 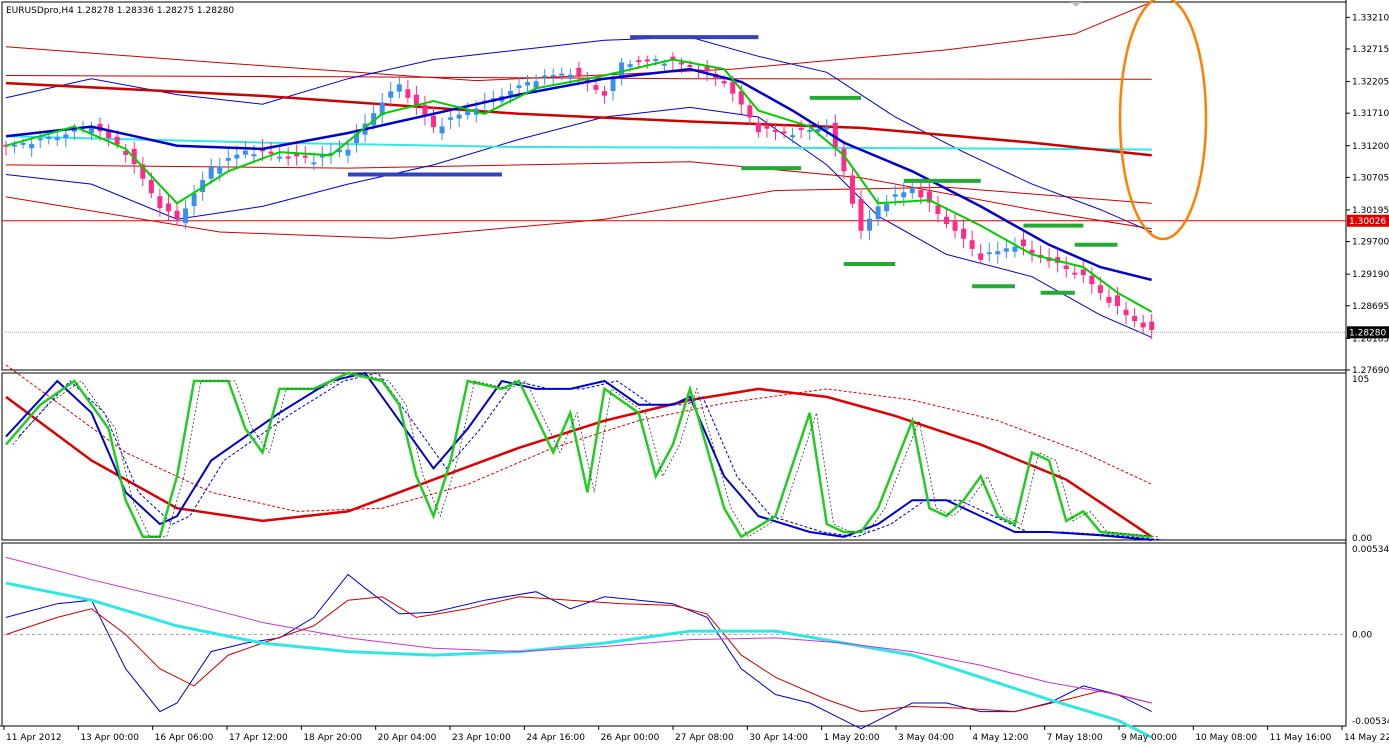 What do you see at coordinates (1370, 147) in the screenshot?
I see `price-tick-label: 1.31200` at bounding box center [1370, 147].